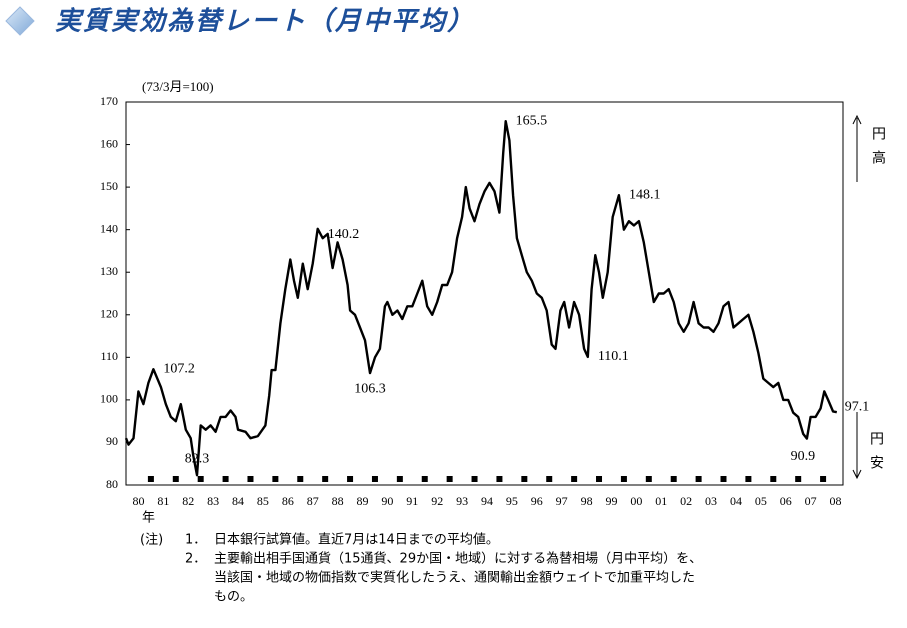  Describe the element at coordinates (188, 501) in the screenshot. I see `x-tick-label: 82` at that location.